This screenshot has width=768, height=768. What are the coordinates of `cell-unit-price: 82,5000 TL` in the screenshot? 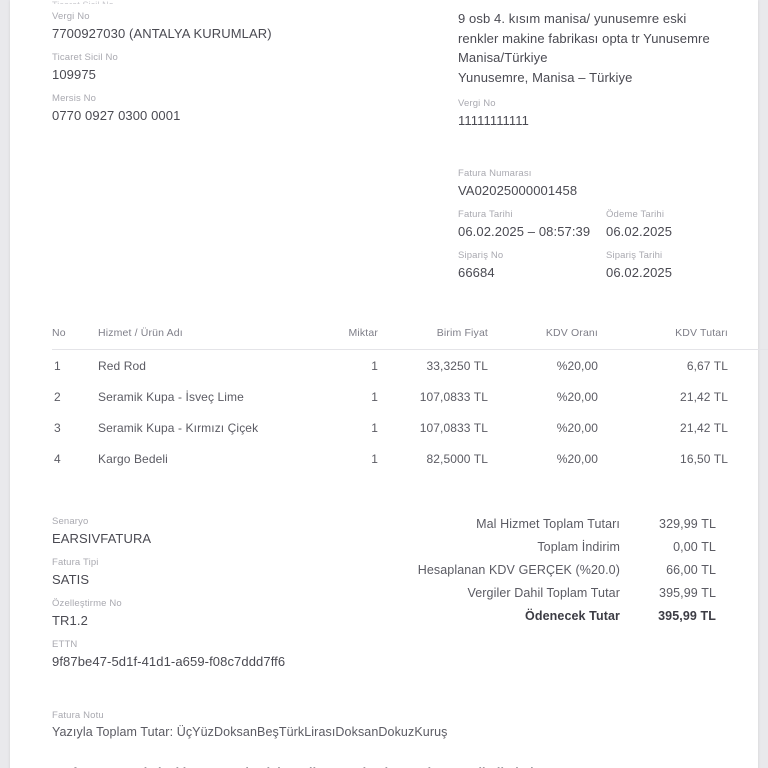 It's located at (457, 459).